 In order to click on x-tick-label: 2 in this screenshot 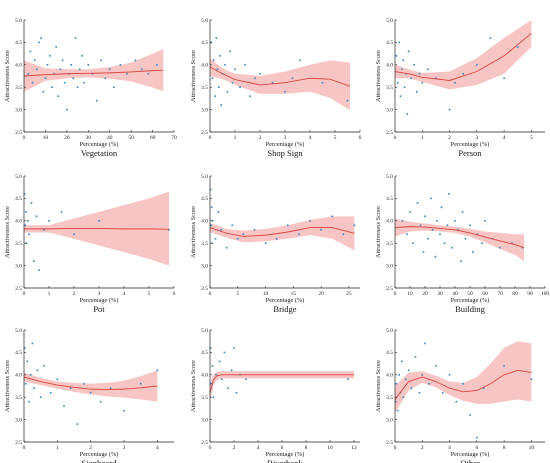, I will do `click(449, 138)`.